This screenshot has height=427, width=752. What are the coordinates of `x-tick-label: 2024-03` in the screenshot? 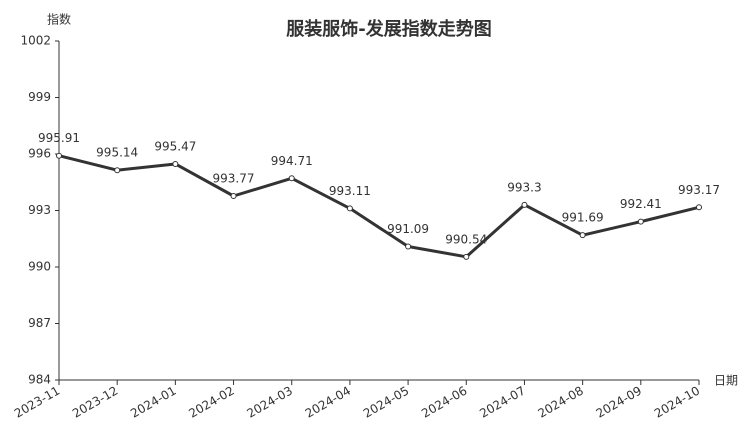 It's located at (270, 402).